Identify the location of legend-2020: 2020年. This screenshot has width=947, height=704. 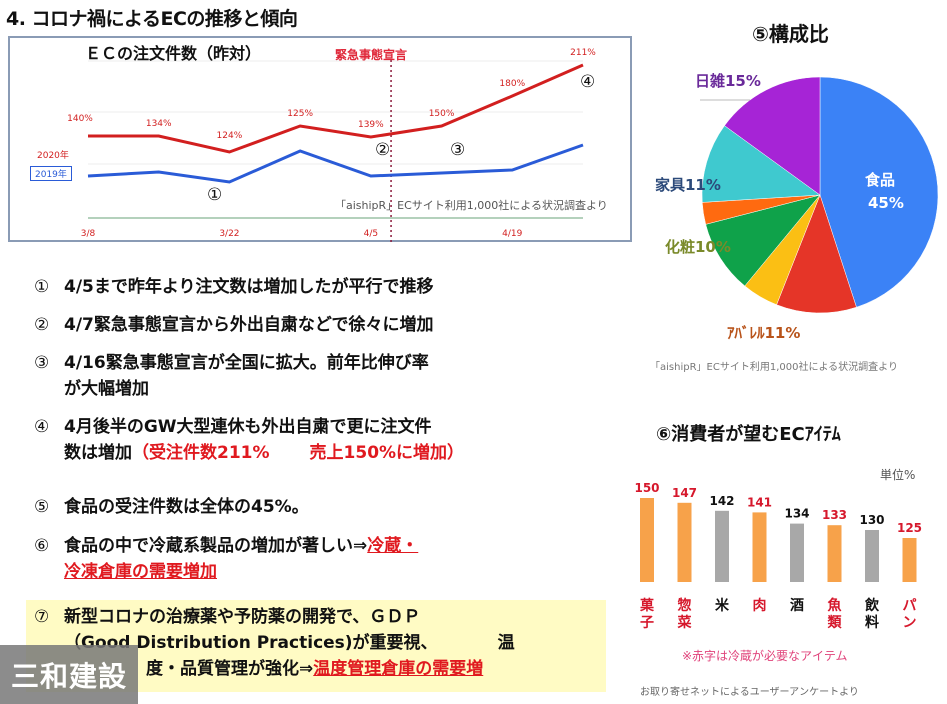
(53, 156).